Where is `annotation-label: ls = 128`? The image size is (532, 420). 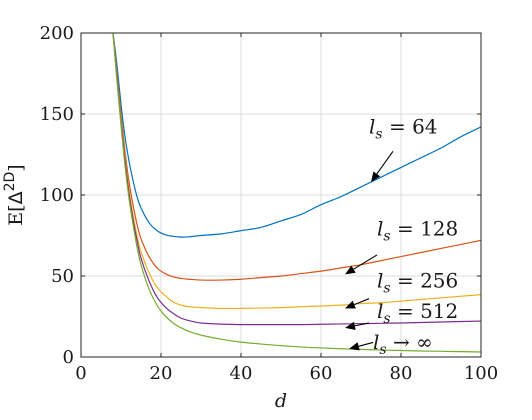
annotation-label: ls = 128 is located at coordinates (417, 231).